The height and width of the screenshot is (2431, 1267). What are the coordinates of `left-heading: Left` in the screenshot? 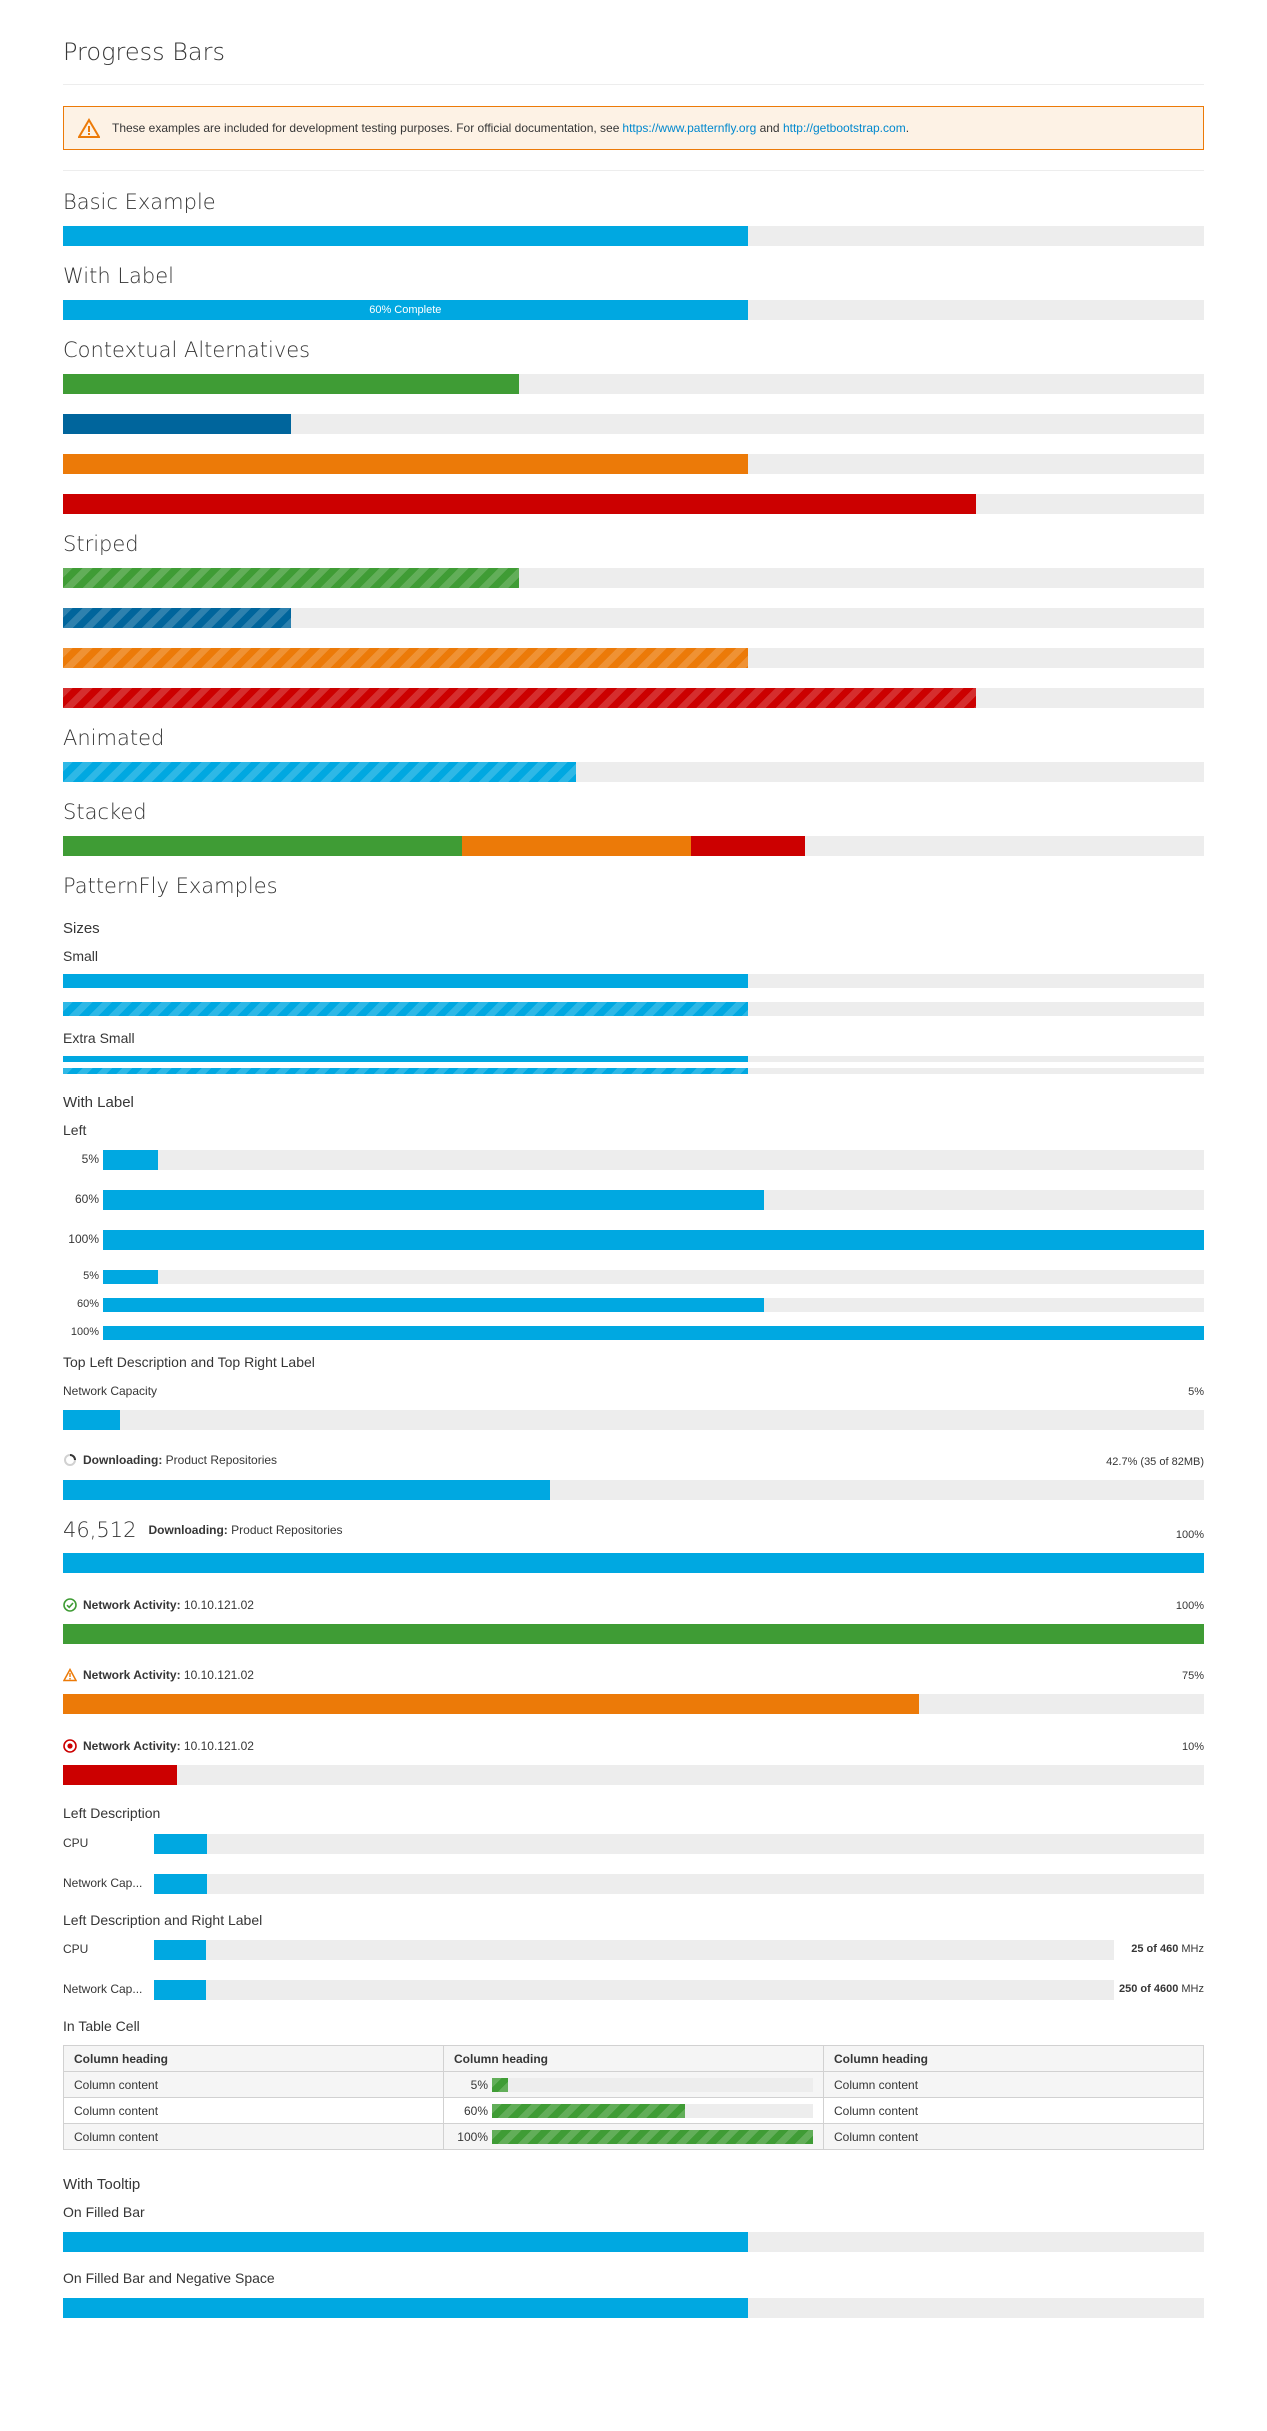 It's located at (75, 1130).